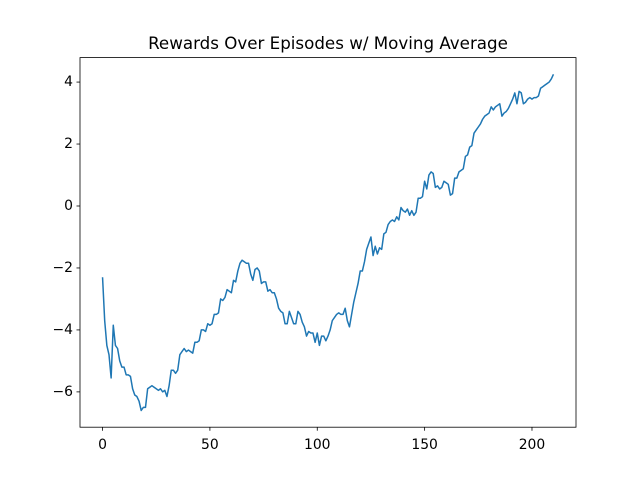  Describe the element at coordinates (63, 330) in the screenshot. I see `y-tick-label: −4` at that location.